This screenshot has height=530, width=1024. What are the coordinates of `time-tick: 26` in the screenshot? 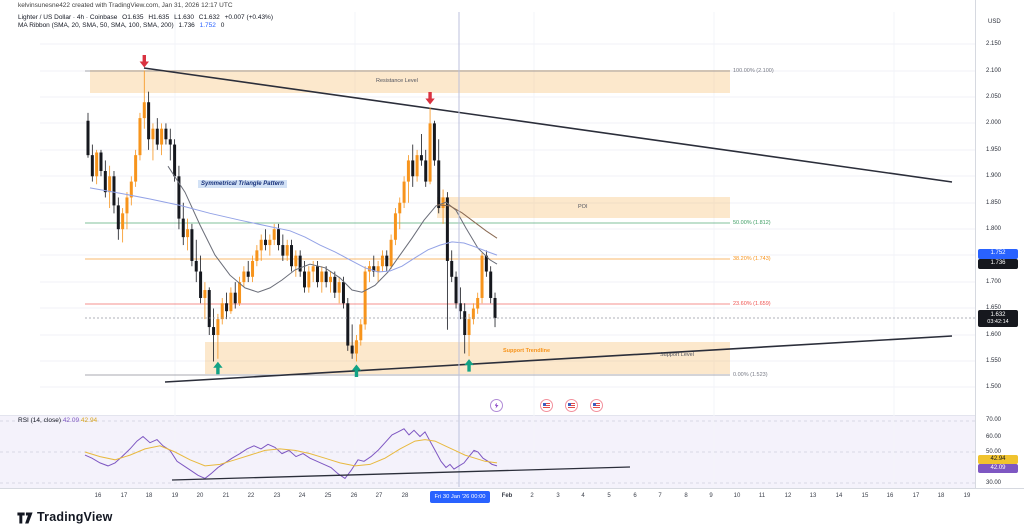 It's located at (354, 496).